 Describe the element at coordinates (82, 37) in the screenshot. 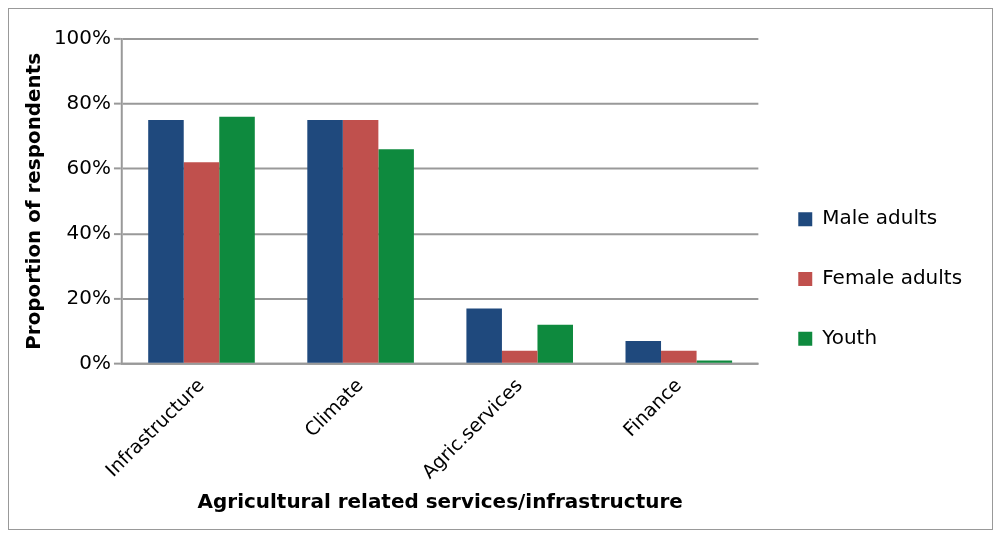

I see `y-tick-label: 100%` at that location.